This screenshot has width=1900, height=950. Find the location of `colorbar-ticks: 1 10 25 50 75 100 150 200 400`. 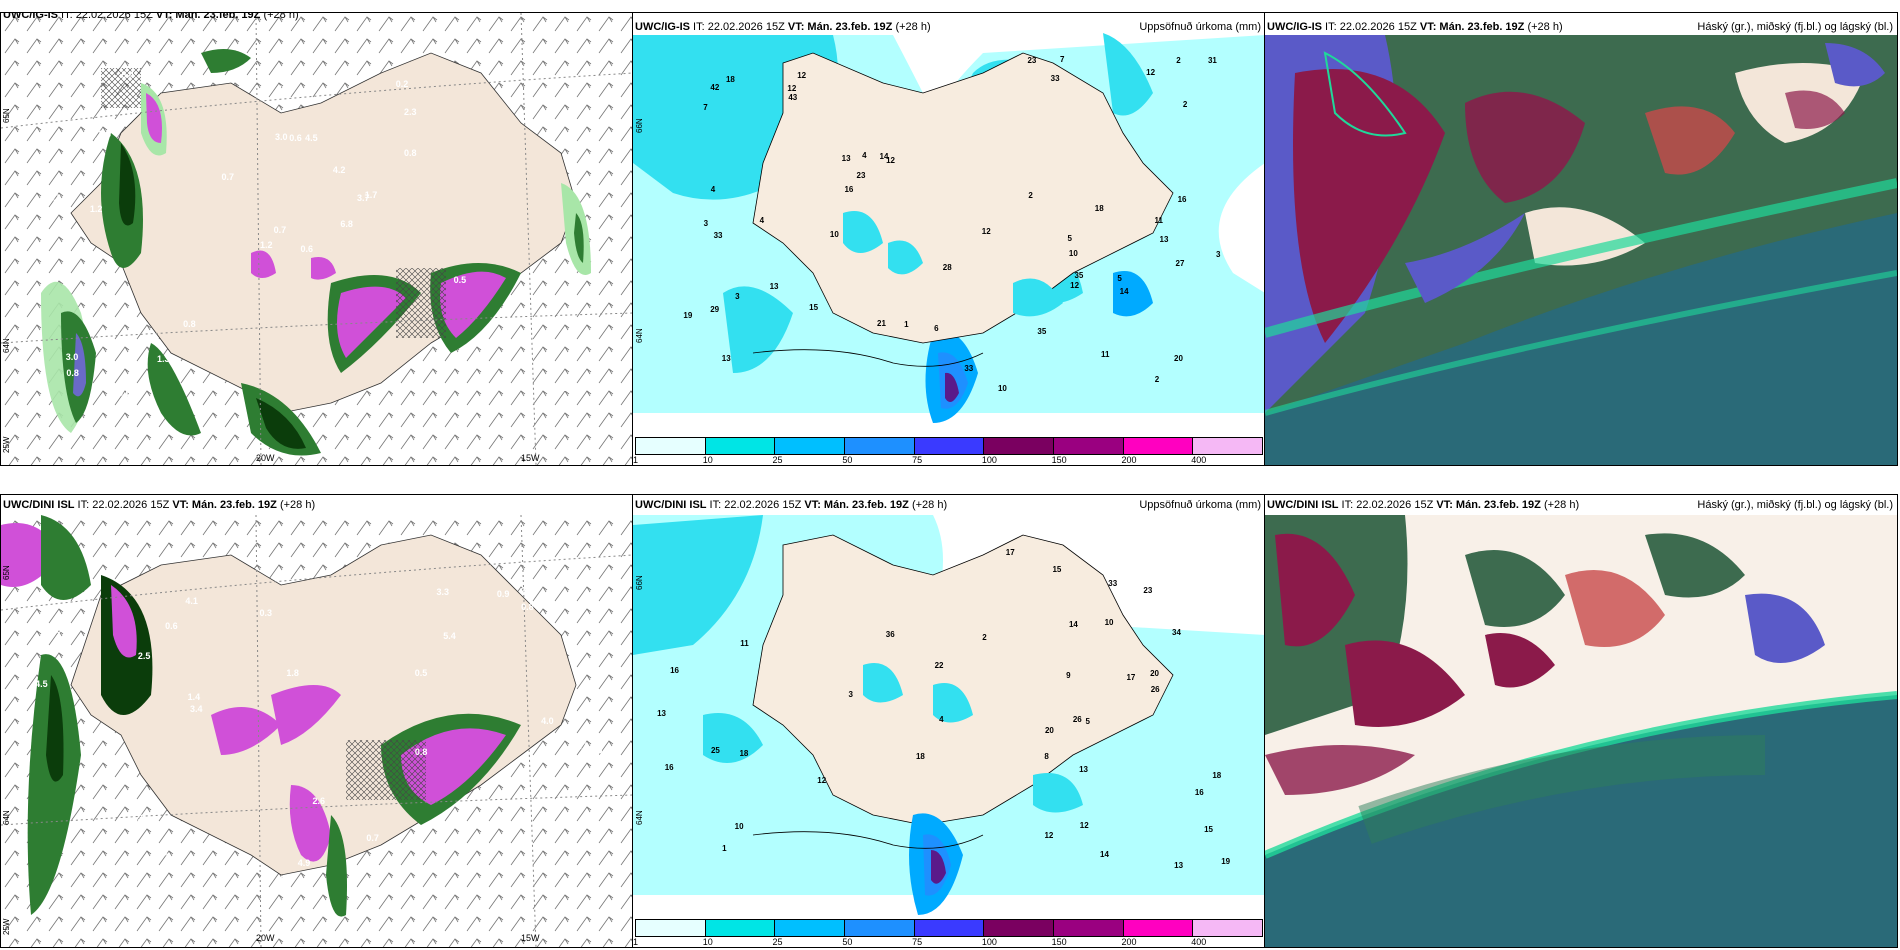

colorbar-ticks: 1 10 25 50 75 100 150 200 400 is located at coordinates (948, 942).